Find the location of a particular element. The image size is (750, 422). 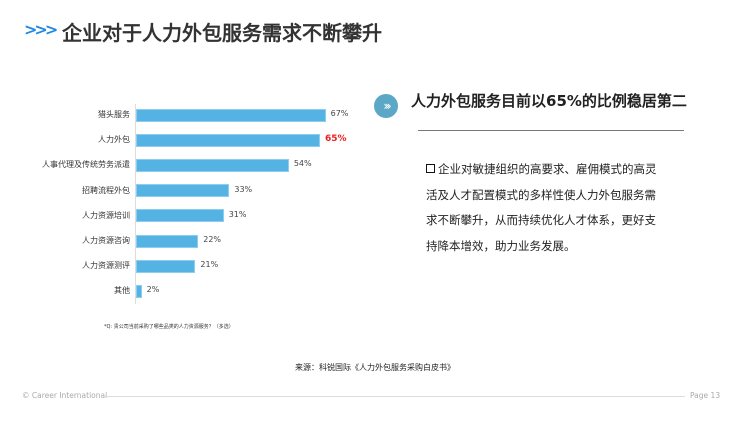

data-label: 67% is located at coordinates (339, 113).